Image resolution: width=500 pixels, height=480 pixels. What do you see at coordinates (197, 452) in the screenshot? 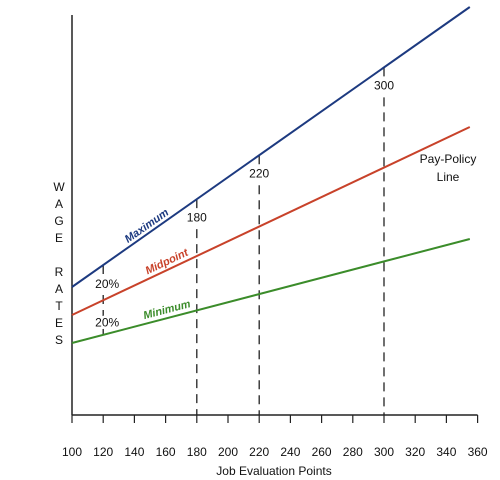
I see `x-tick-label: 180` at bounding box center [197, 452].